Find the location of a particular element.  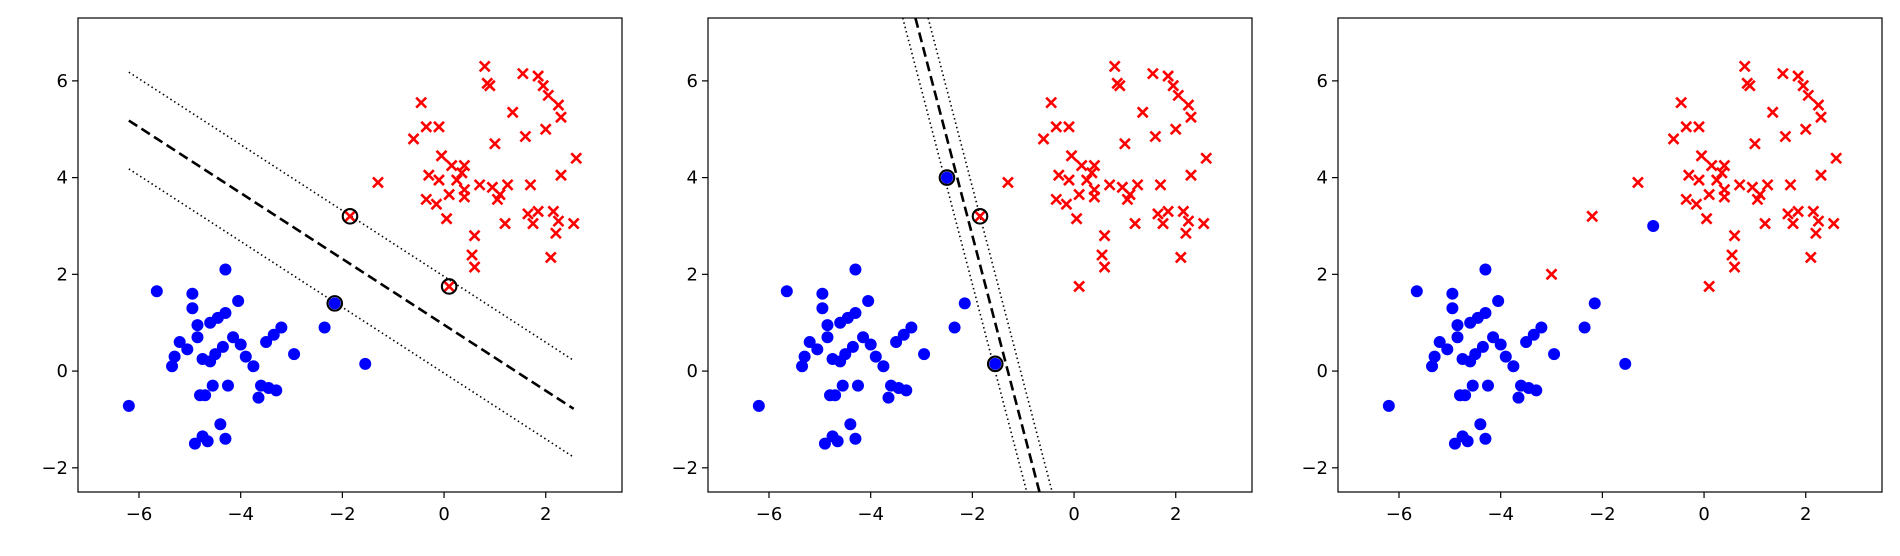

x-tick-label: 0 is located at coordinates (1703, 514).